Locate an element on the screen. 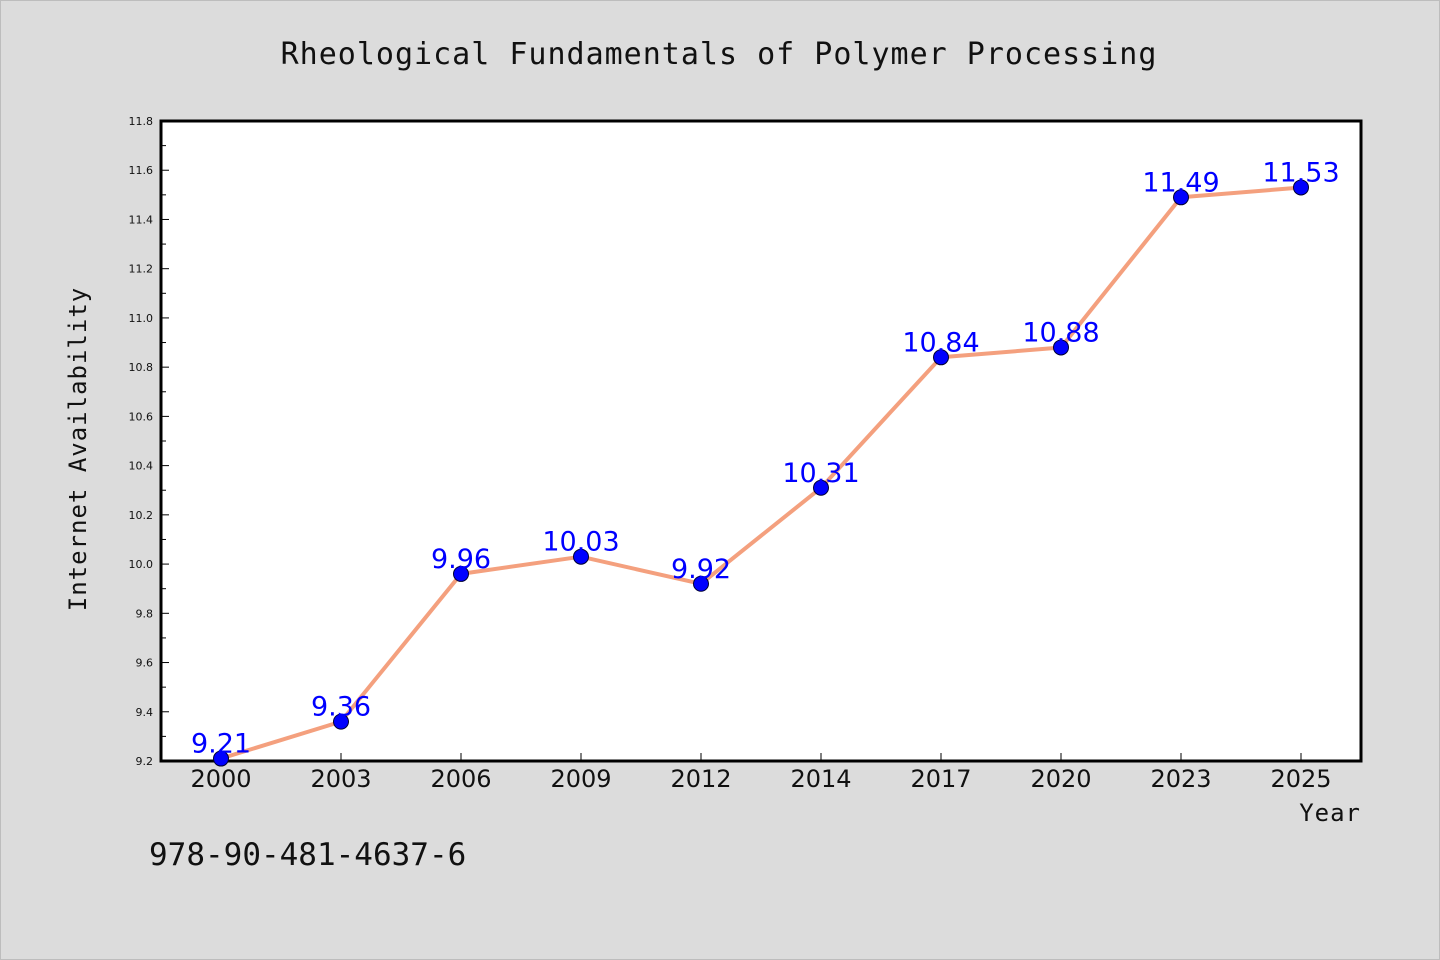 Image resolution: width=1440 pixels, height=960 pixels. y-tick-label: 9.8 is located at coordinates (145, 613).